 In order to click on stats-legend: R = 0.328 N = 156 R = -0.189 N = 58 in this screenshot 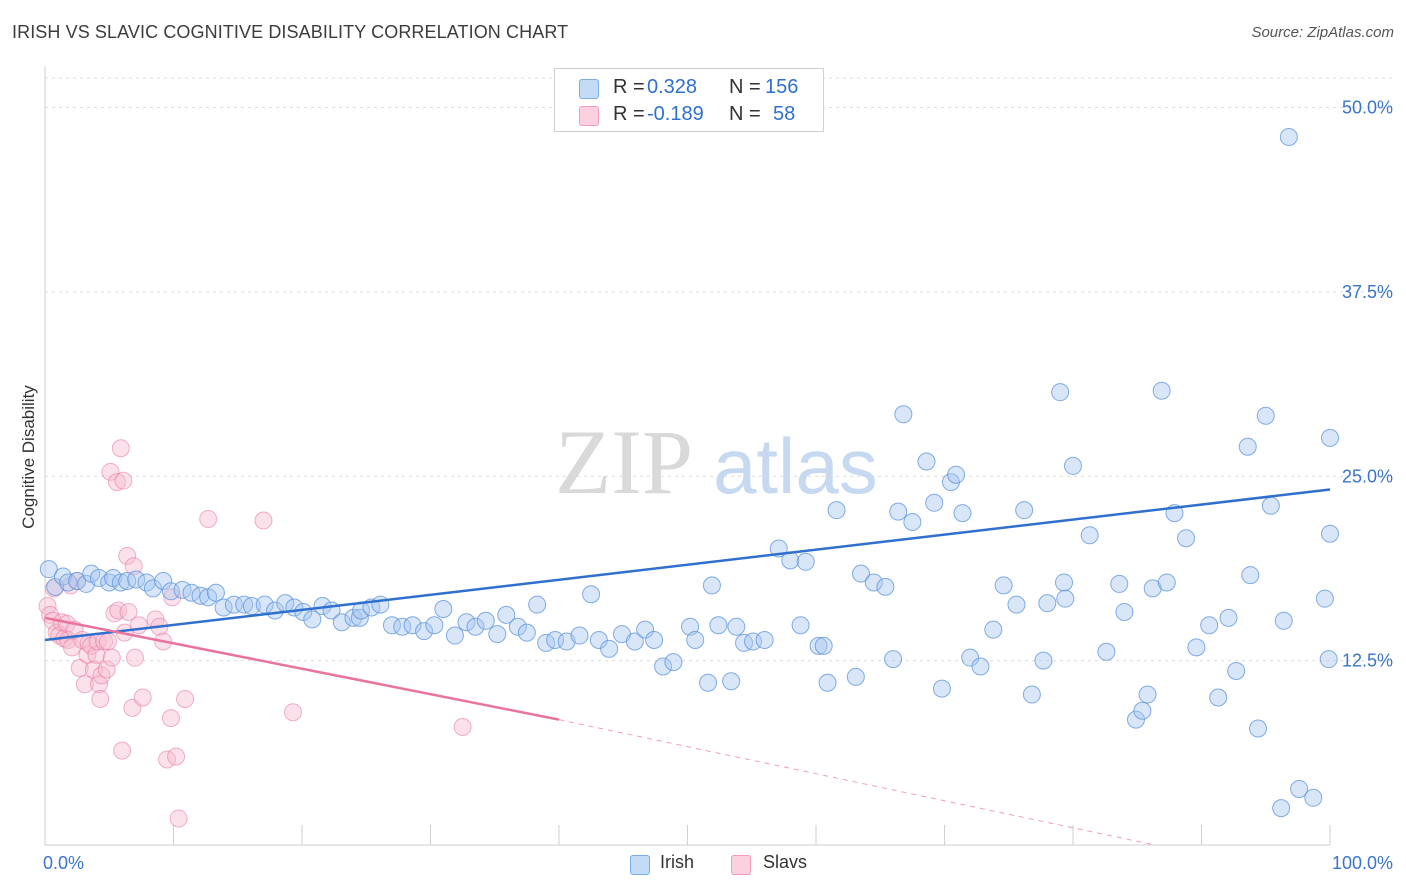, I will do `click(689, 100)`.